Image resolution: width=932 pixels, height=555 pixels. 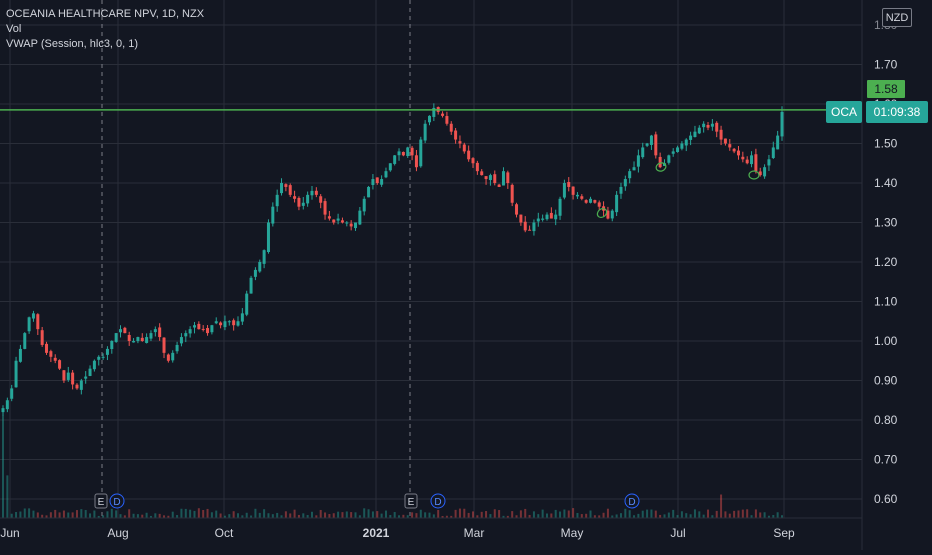 What do you see at coordinates (886, 460) in the screenshot?
I see `y-tick-label: 0.70` at bounding box center [886, 460].